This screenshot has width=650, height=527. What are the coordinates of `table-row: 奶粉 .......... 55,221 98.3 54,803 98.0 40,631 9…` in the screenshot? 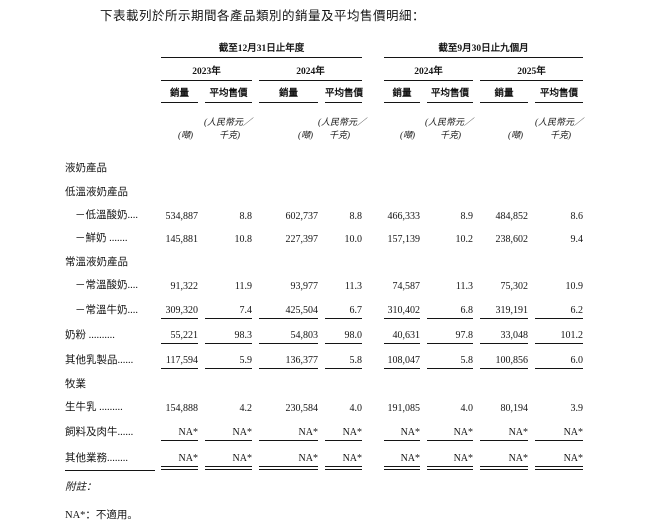 It's located at (324, 331).